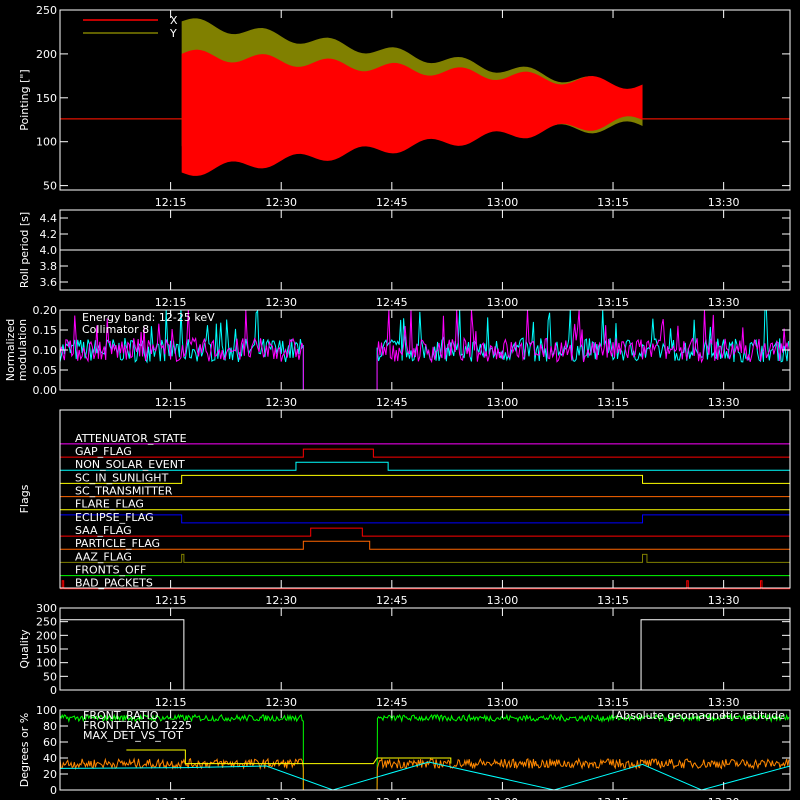 This screenshot has height=800, width=800. I want to click on annotation: Collimator 8, so click(115, 329).